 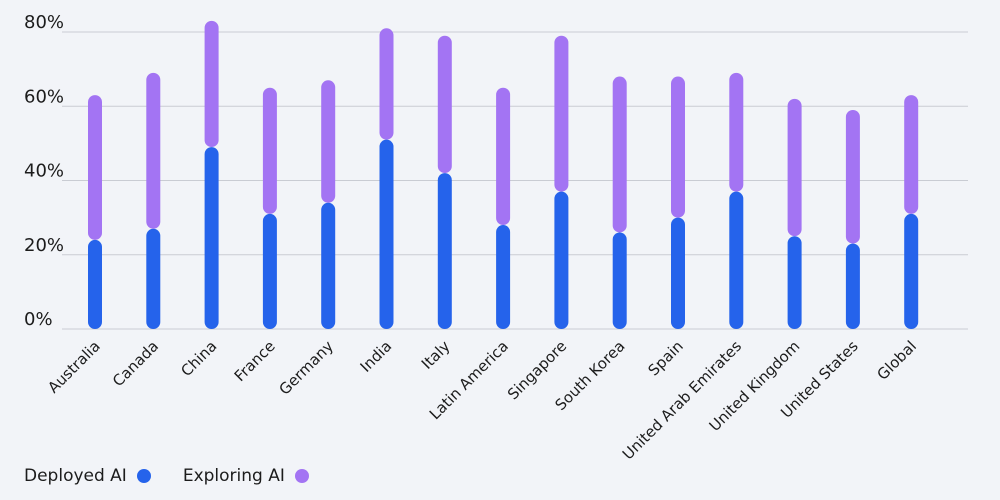 I want to click on x-tick-label: India, so click(x=376, y=356).